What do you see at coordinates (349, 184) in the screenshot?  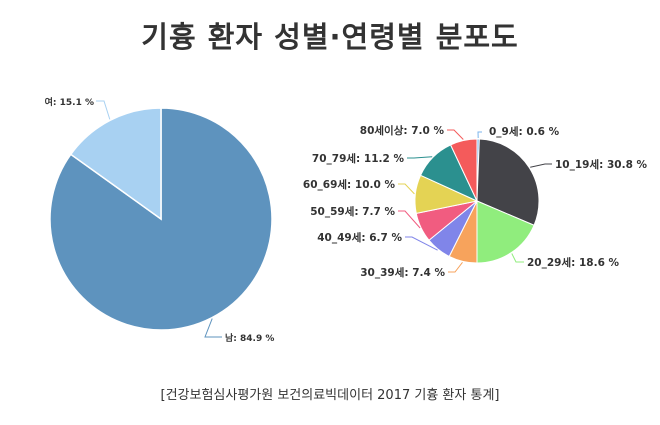 I see `data-label: 60_69세: 10.0 %` at bounding box center [349, 184].